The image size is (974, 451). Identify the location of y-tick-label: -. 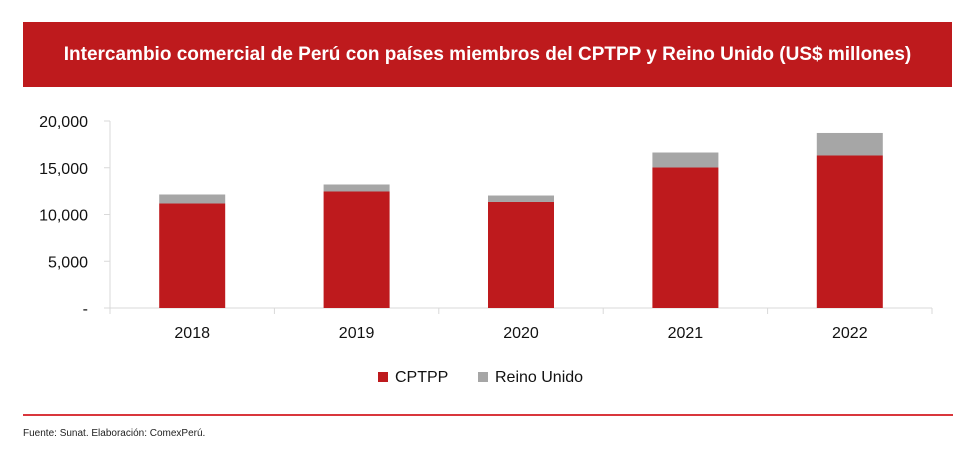
(85, 309).